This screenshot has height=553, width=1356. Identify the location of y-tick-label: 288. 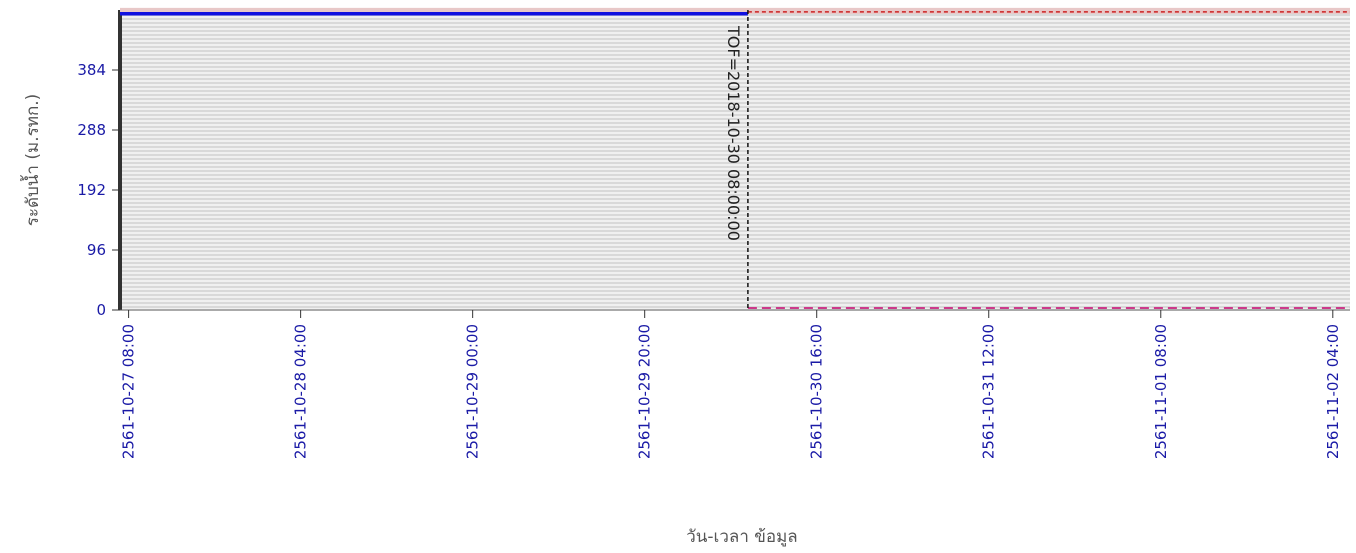
(91, 130).